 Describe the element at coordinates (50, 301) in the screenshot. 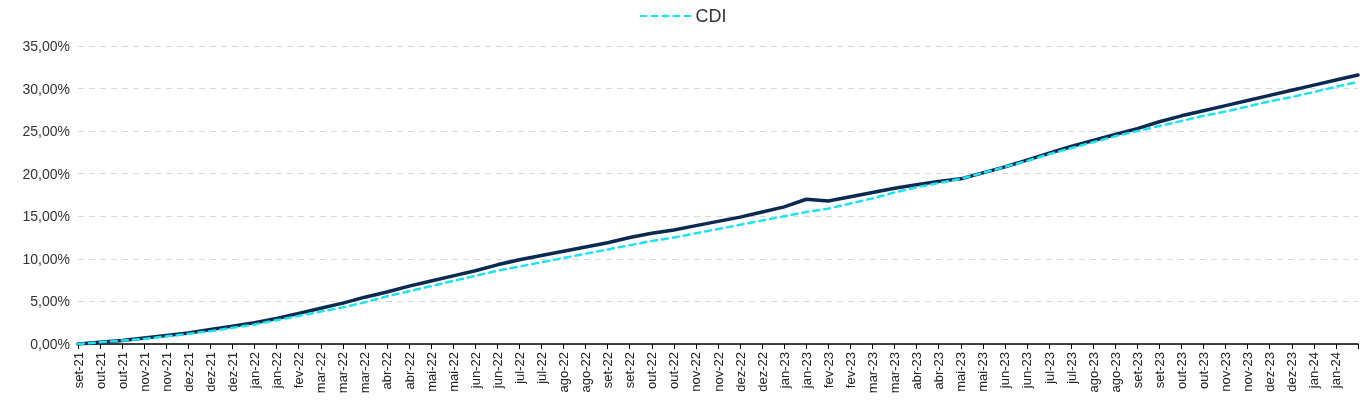

I see `y-tick-label: 5,00%` at that location.